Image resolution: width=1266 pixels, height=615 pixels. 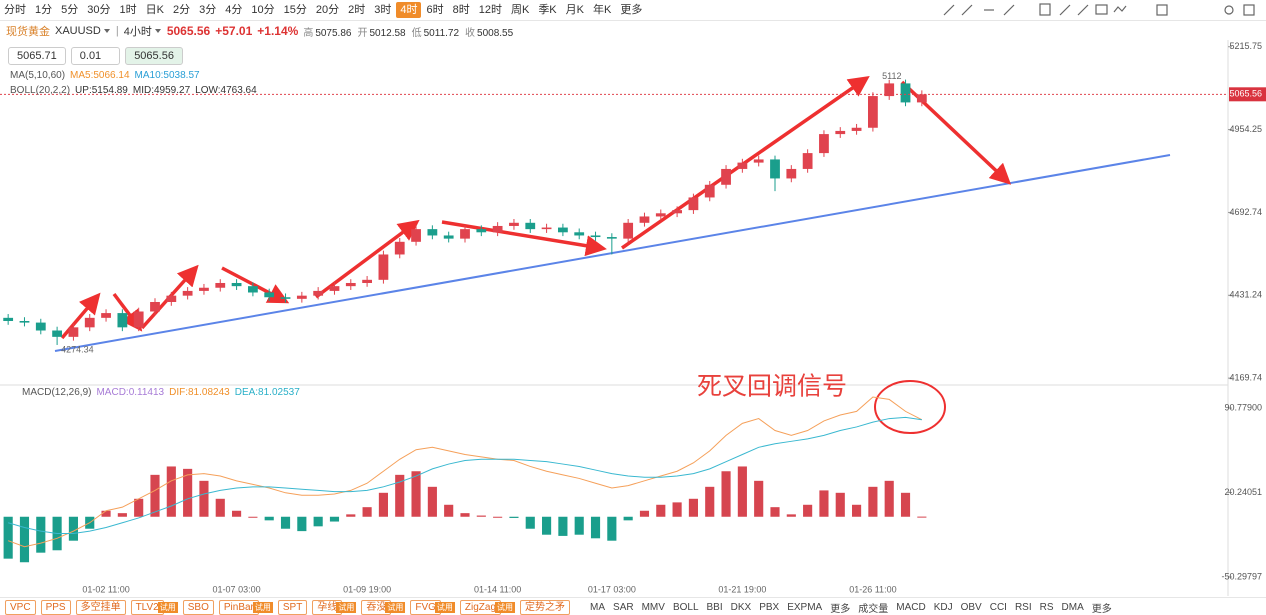 What do you see at coordinates (20, 607) in the screenshot?
I see `indicator-button: VPC` at bounding box center [20, 607].